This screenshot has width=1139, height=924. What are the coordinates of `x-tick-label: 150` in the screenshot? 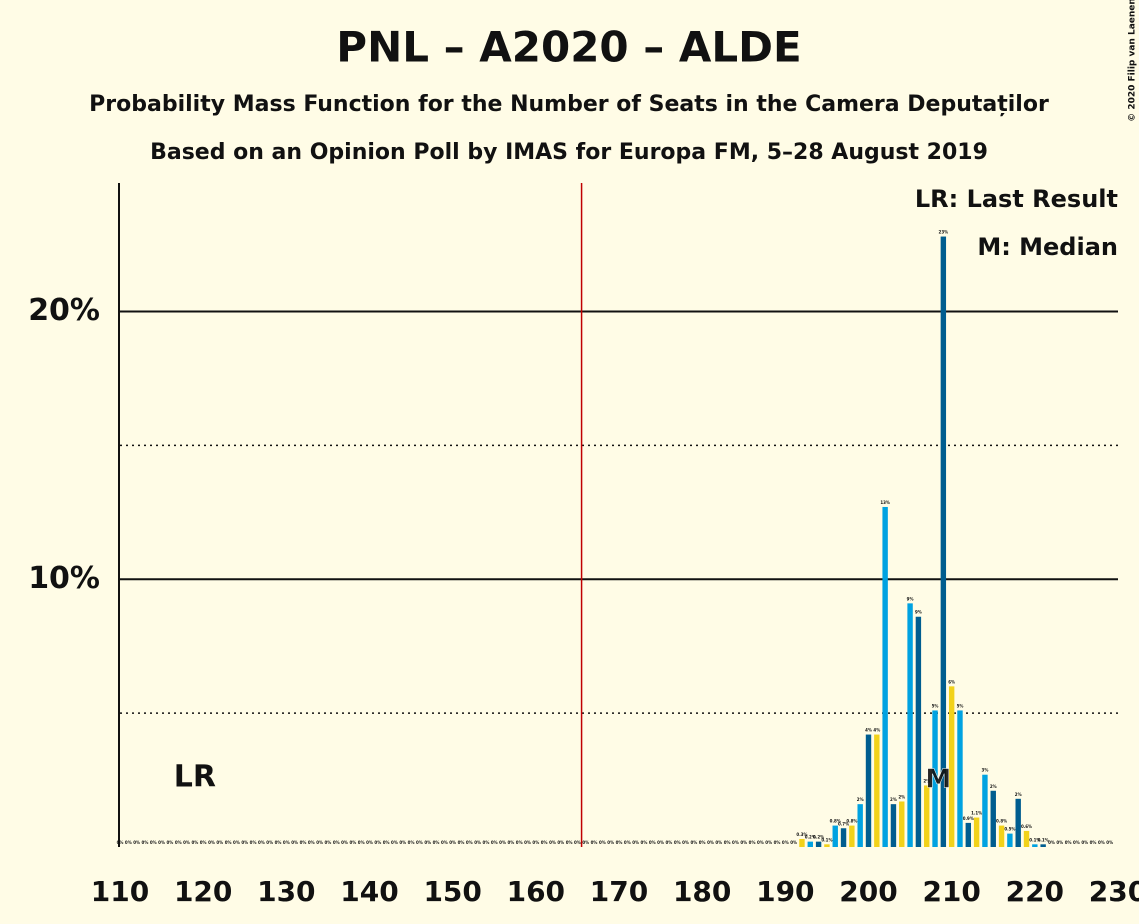 It's located at (452, 891).